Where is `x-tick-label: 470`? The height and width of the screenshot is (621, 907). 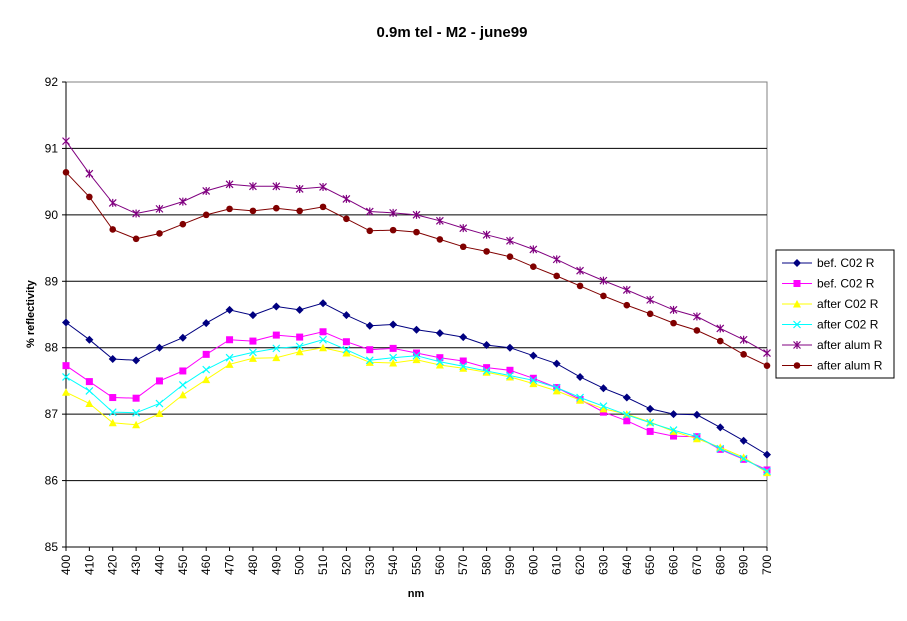 x-tick-label: 470 is located at coordinates (230, 565).